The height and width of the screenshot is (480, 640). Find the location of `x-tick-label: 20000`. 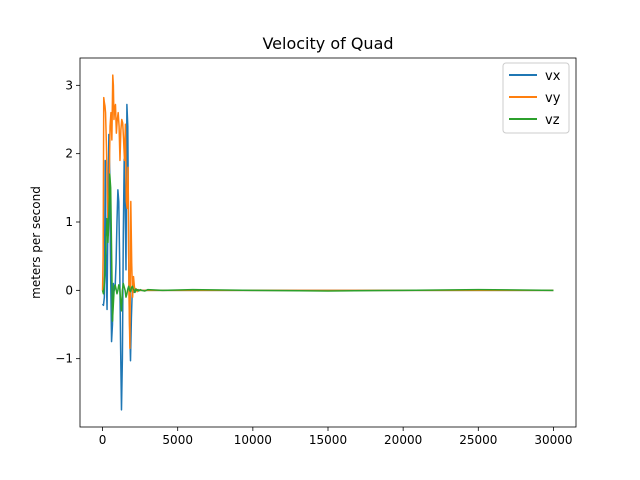

x-tick-label: 20000 is located at coordinates (403, 440).